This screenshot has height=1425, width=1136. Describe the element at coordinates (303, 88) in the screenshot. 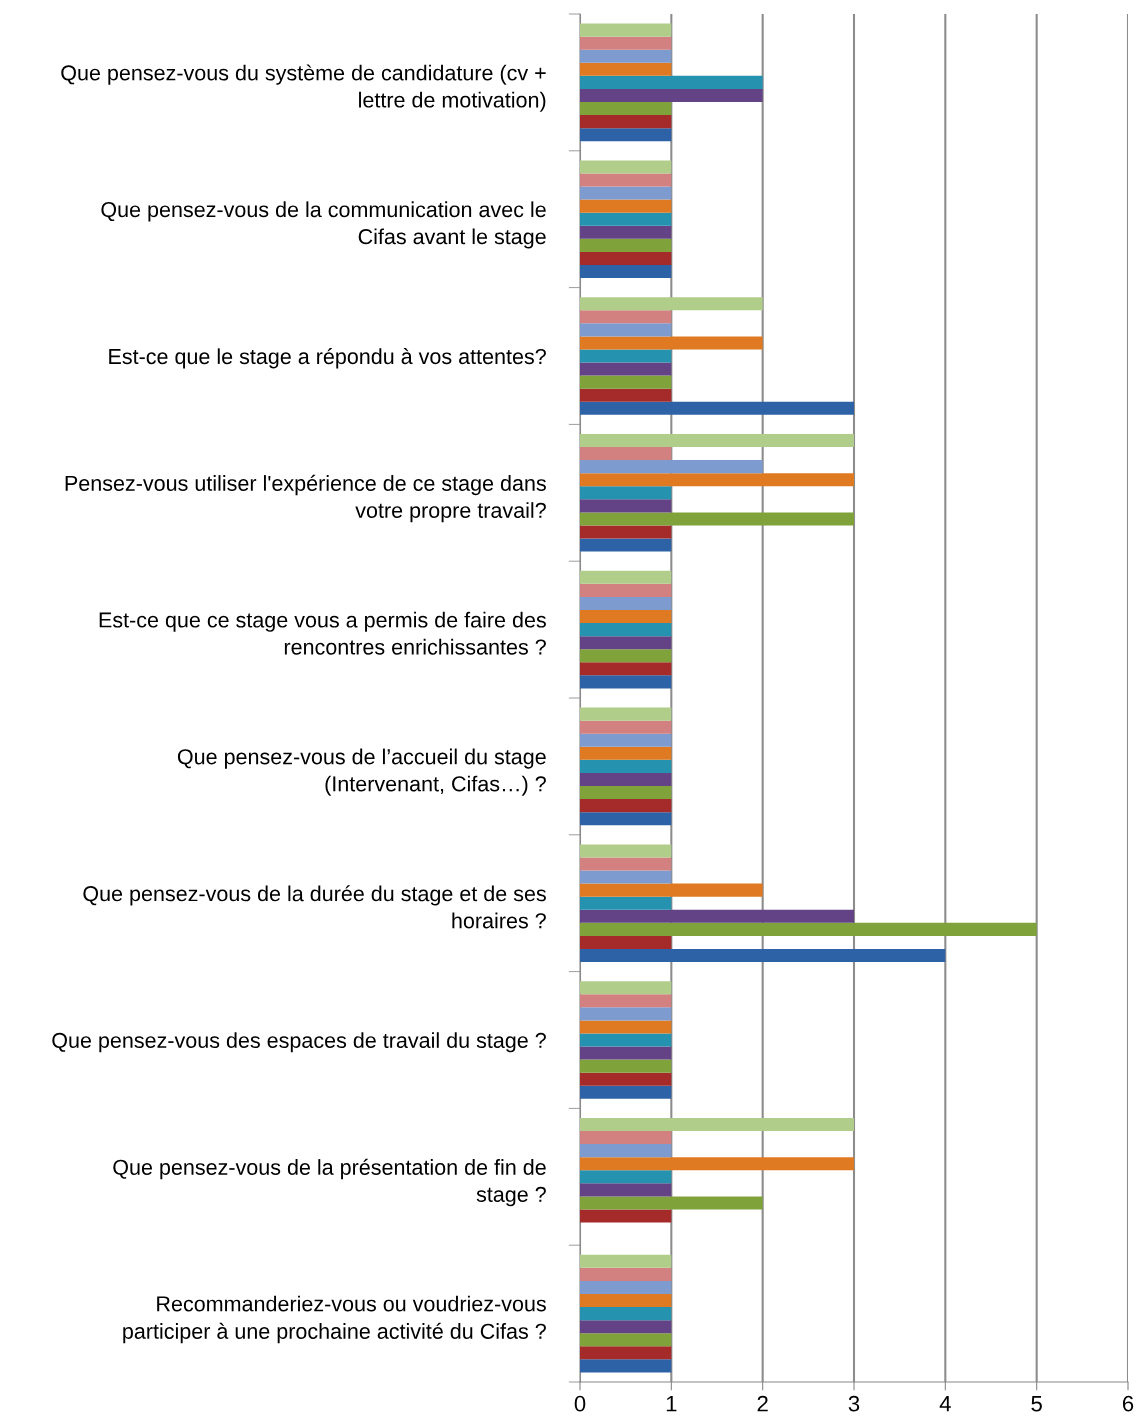

I see `y-tick-label: Que pensez-vous du système de candidature (cv + lettre de motivation)` at that location.